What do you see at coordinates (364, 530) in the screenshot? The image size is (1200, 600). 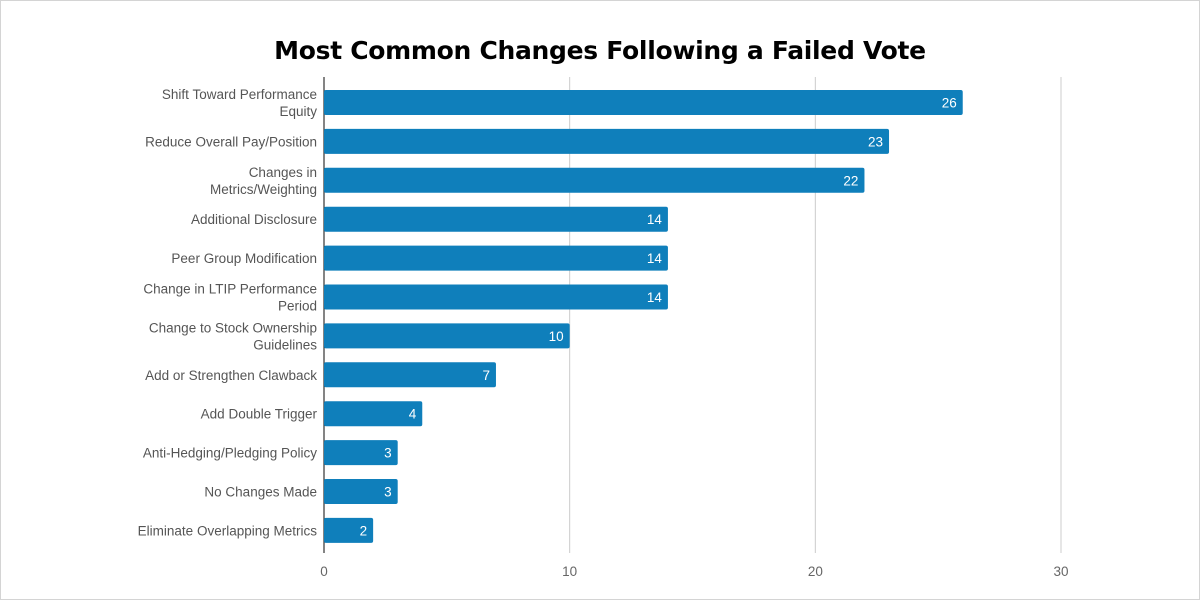 I see `data-label: 2` at bounding box center [364, 530].